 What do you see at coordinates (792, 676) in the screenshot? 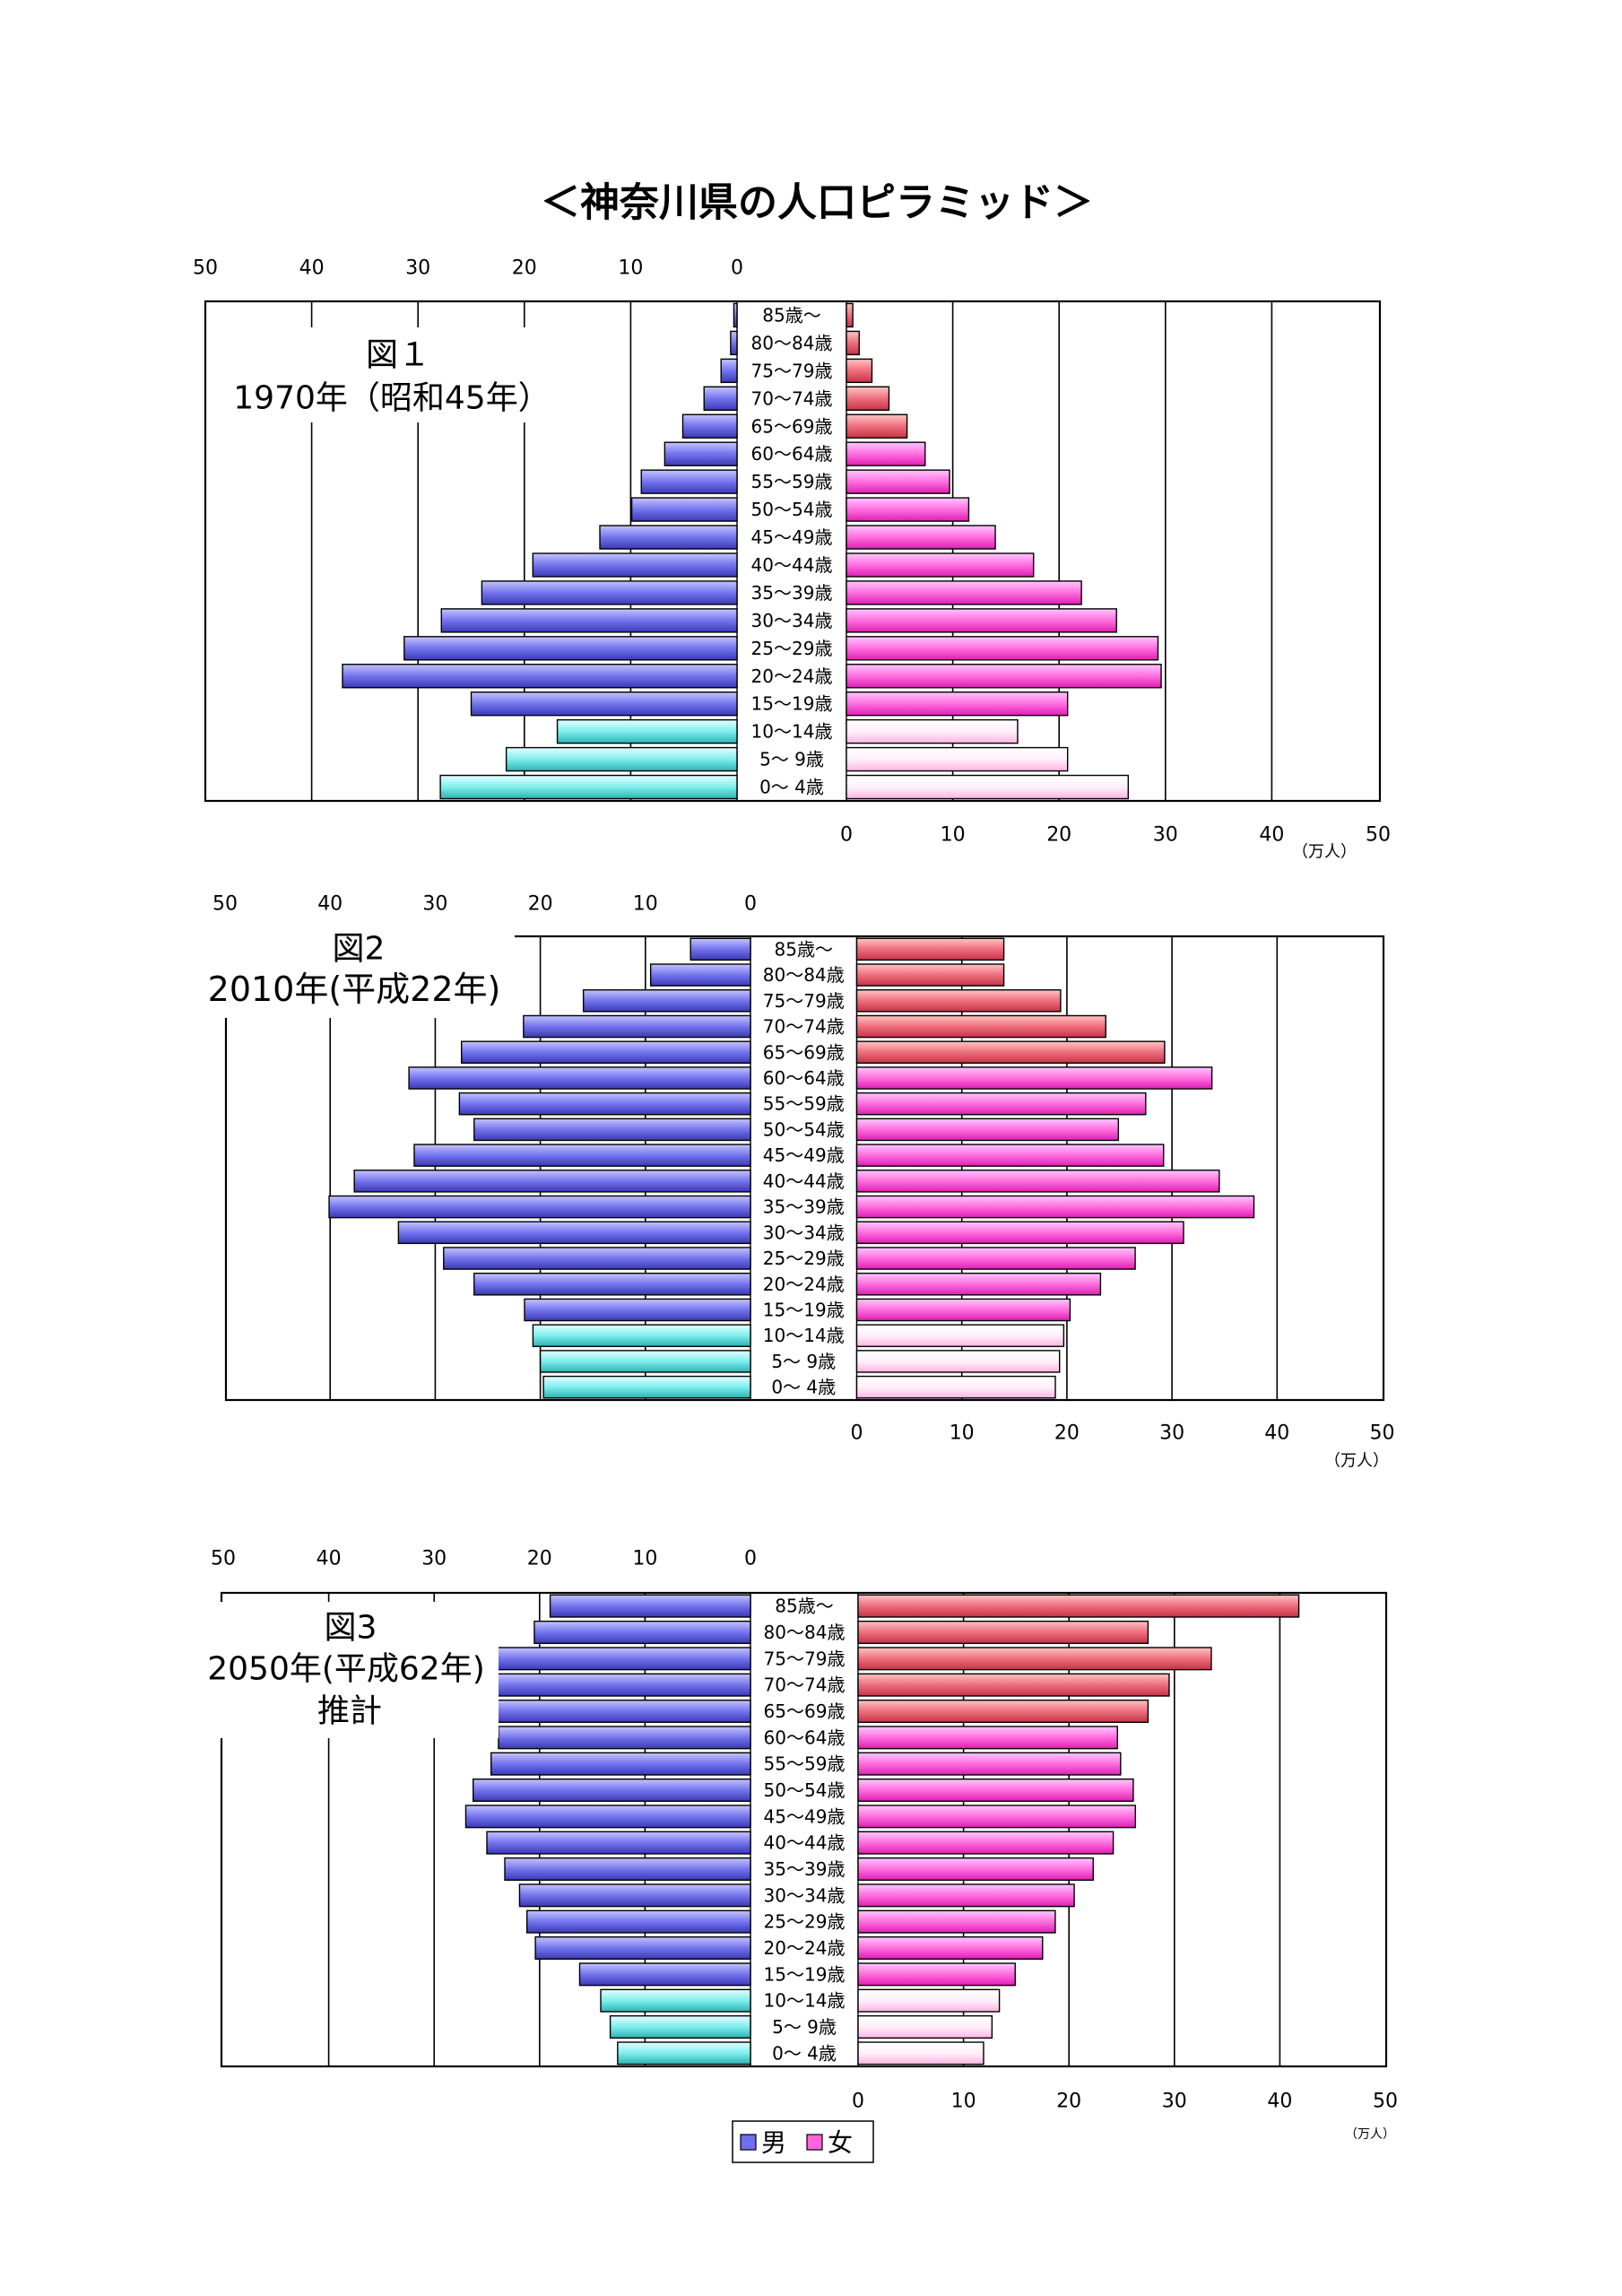
I see `age-label: 20～24歳` at bounding box center [792, 676].